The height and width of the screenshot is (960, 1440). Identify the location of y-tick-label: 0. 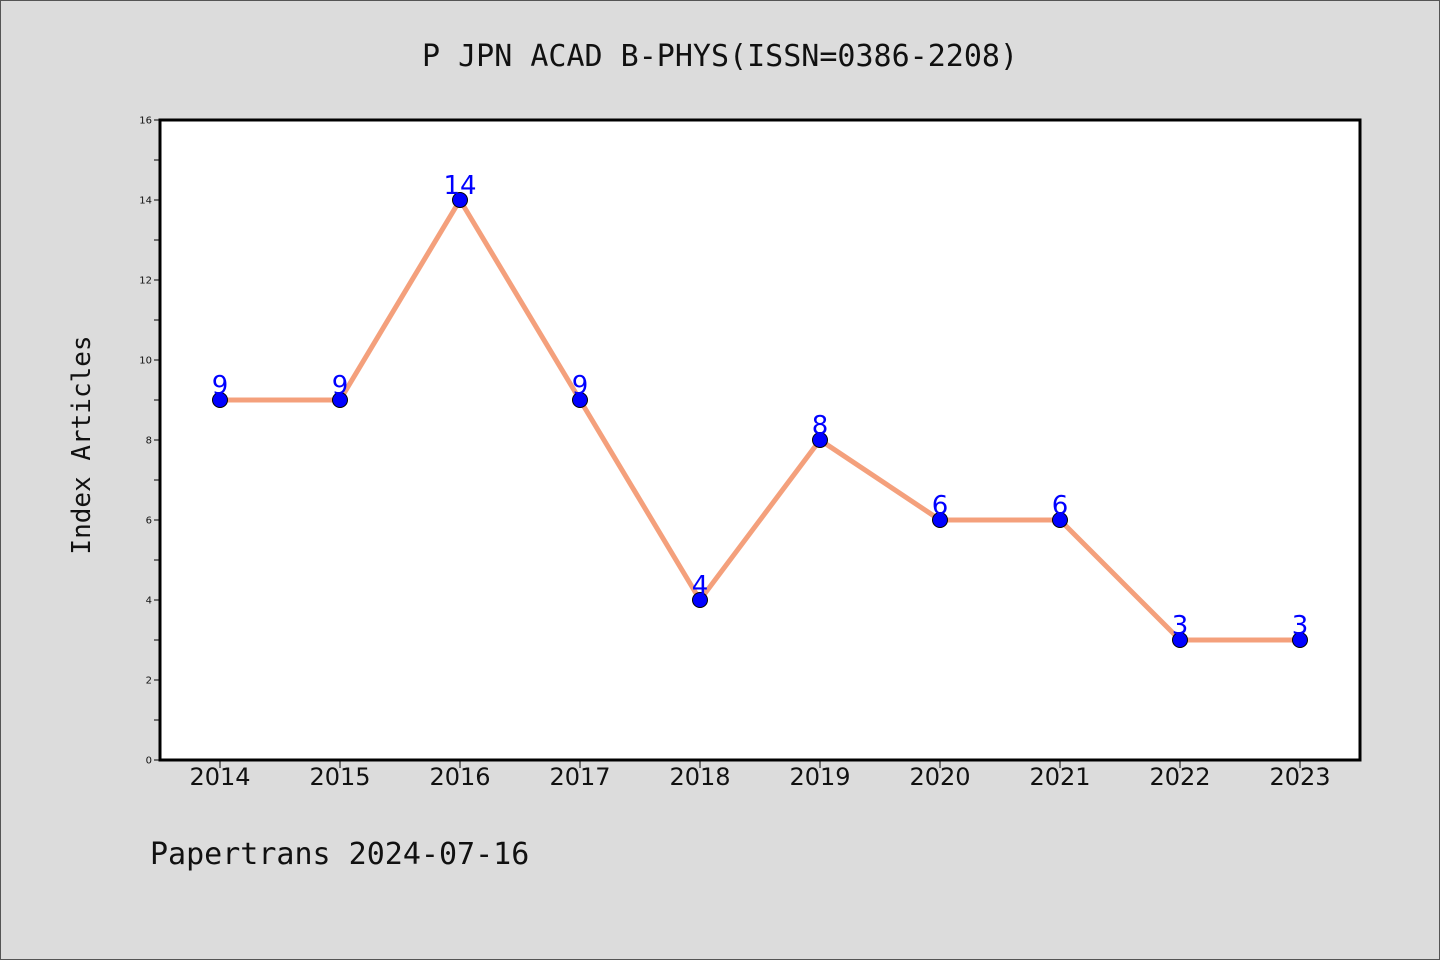
(149, 761).